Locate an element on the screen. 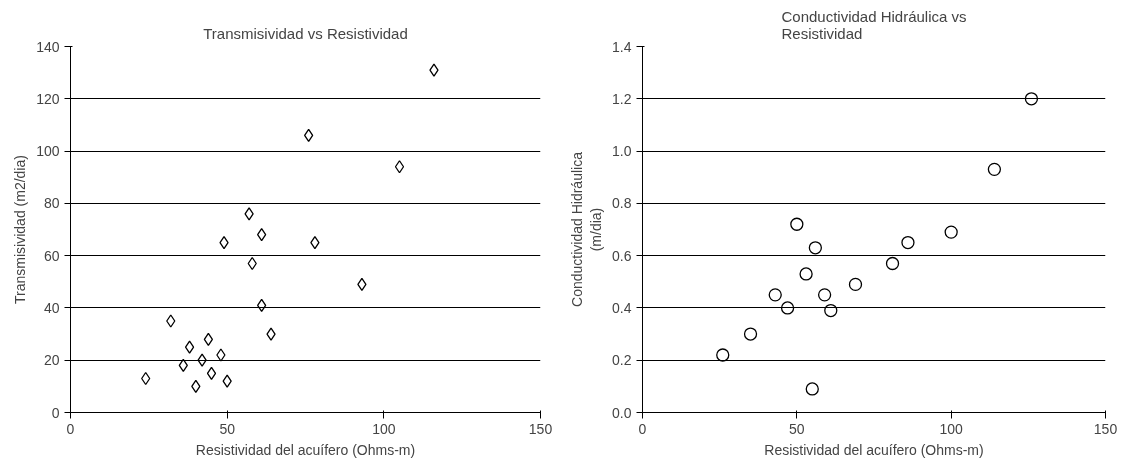 The width and height of the screenshot is (1142, 467). chart-title: Transmisividad vs Resistividad is located at coordinates (305, 33).